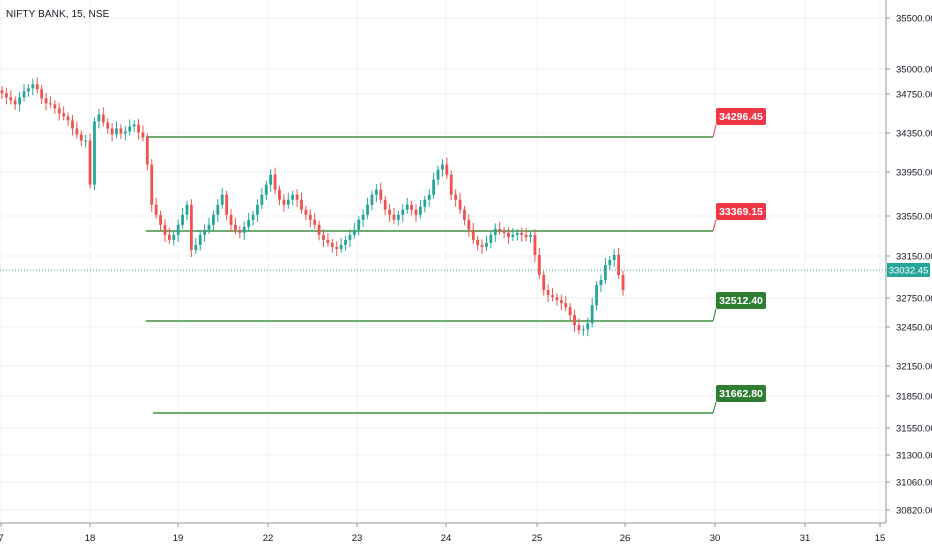 This screenshot has height=555, width=932. Describe the element at coordinates (914, 397) in the screenshot. I see `y-tick-label: 31850.00` at that location.